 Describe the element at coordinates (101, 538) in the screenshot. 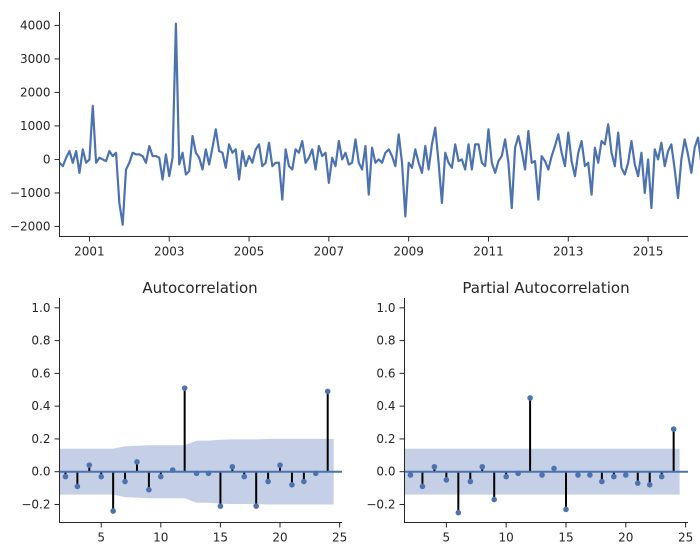

I see `acf-x-tick-label: 5` at that location.